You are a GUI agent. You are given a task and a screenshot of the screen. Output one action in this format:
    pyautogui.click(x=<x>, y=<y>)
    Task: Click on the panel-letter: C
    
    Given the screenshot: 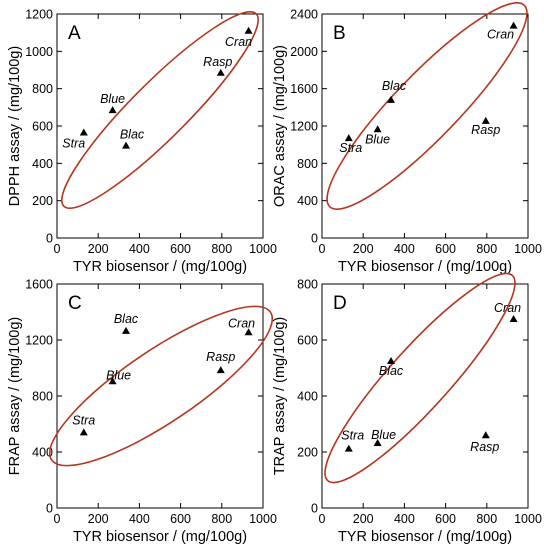 What is the action you would take?
    pyautogui.click(x=75, y=303)
    